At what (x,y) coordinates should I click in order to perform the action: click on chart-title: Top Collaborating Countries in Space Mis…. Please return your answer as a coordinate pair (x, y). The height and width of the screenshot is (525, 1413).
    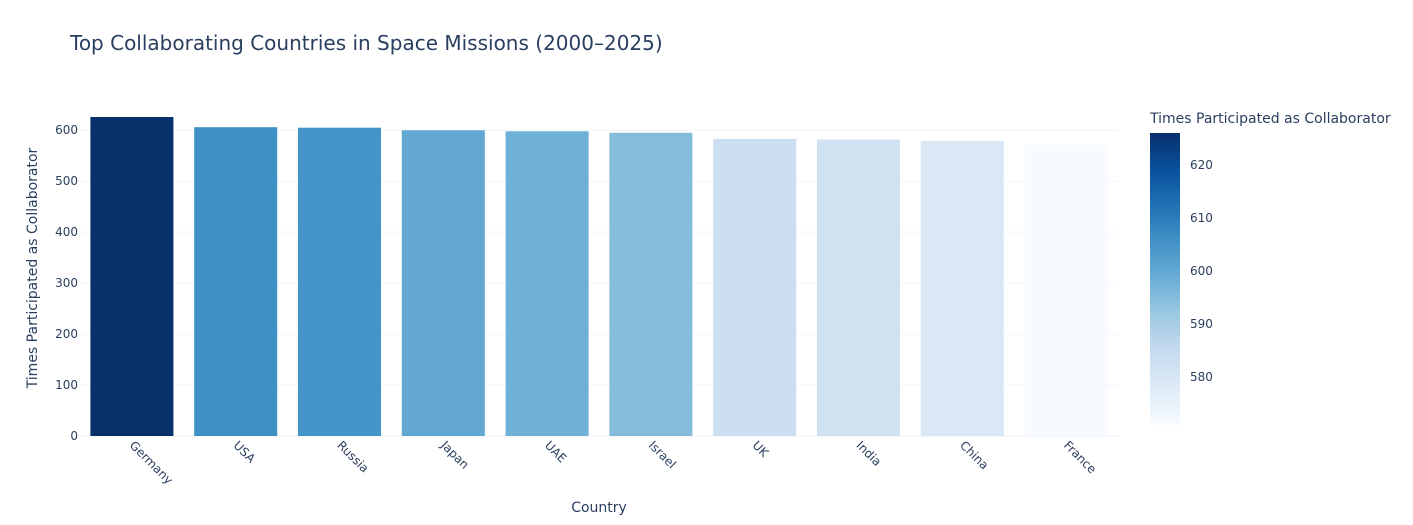
    Looking at the image, I should click on (366, 43).